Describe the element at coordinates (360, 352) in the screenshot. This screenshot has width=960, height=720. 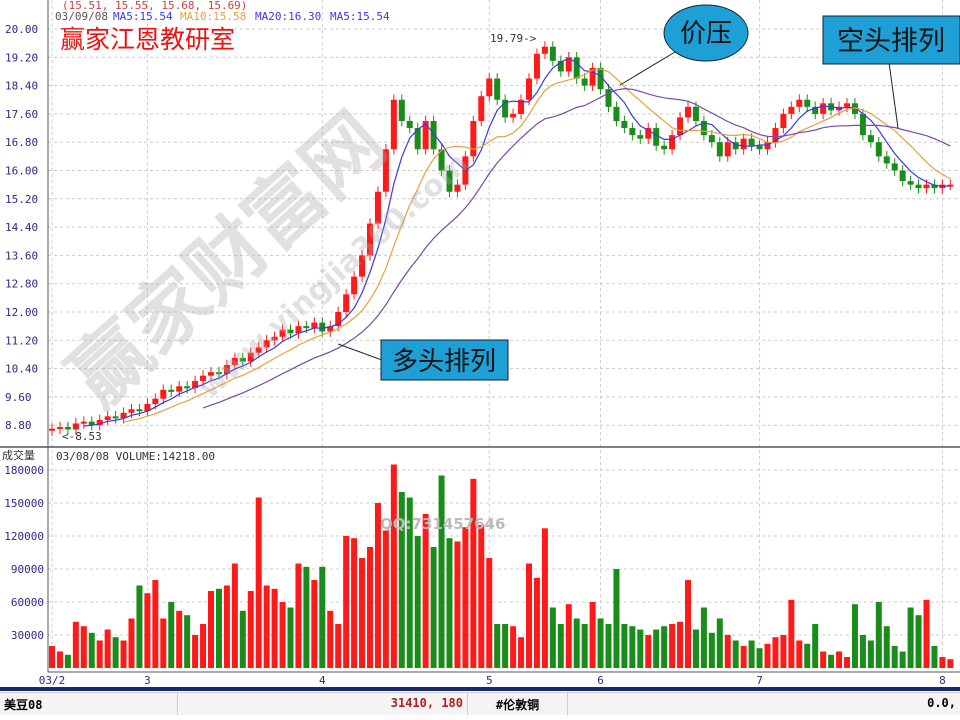
I see `bullish-pointer` at that location.